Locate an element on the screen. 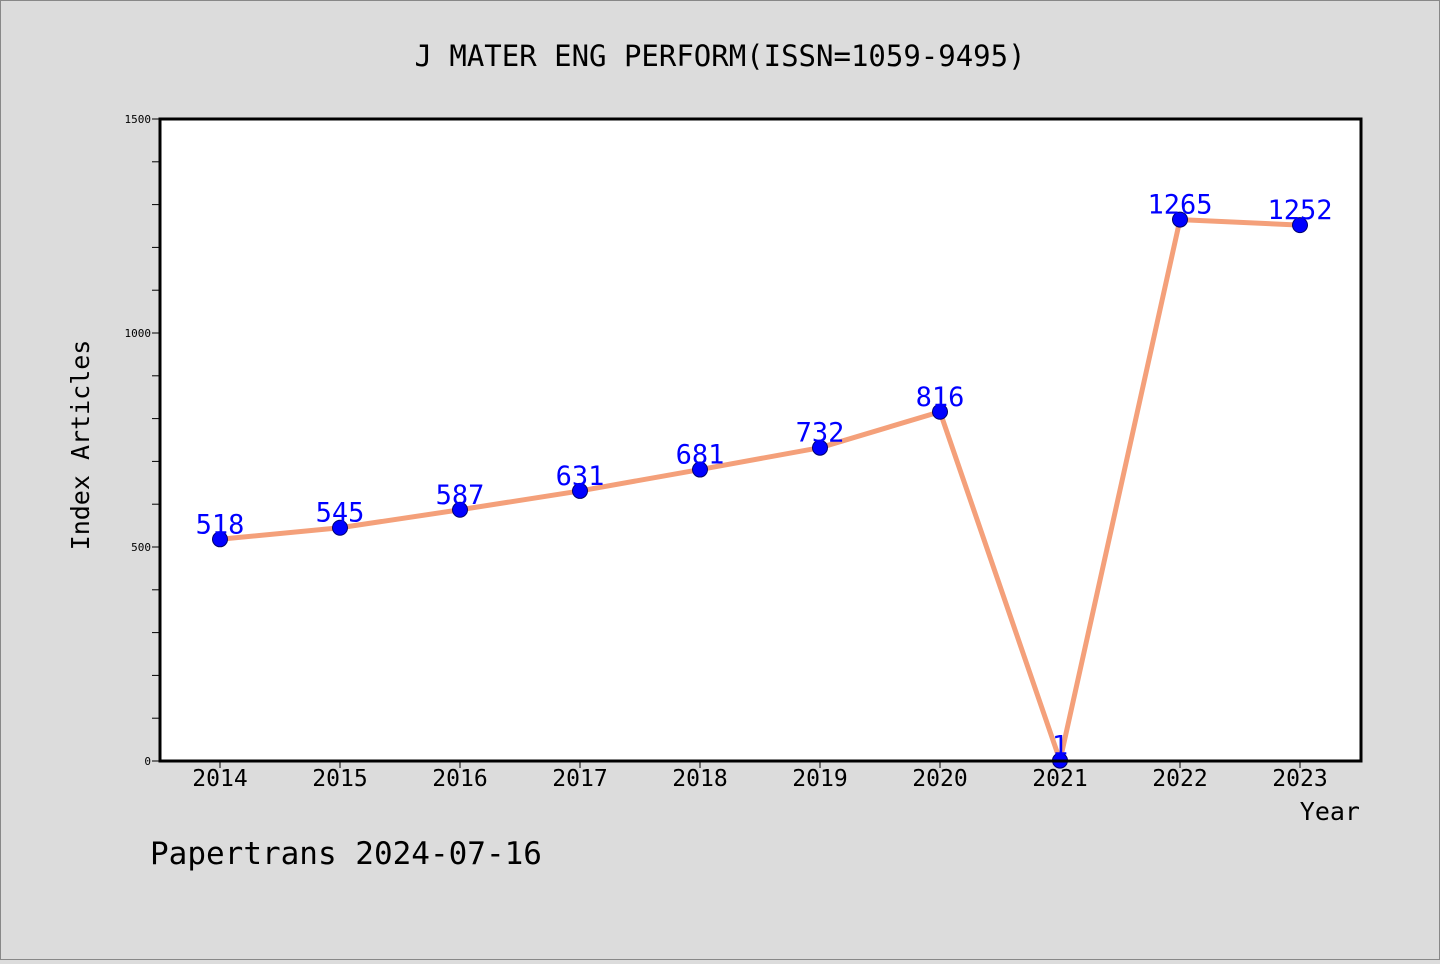 The height and width of the screenshot is (964, 1440). data-label: 816 is located at coordinates (940, 397).